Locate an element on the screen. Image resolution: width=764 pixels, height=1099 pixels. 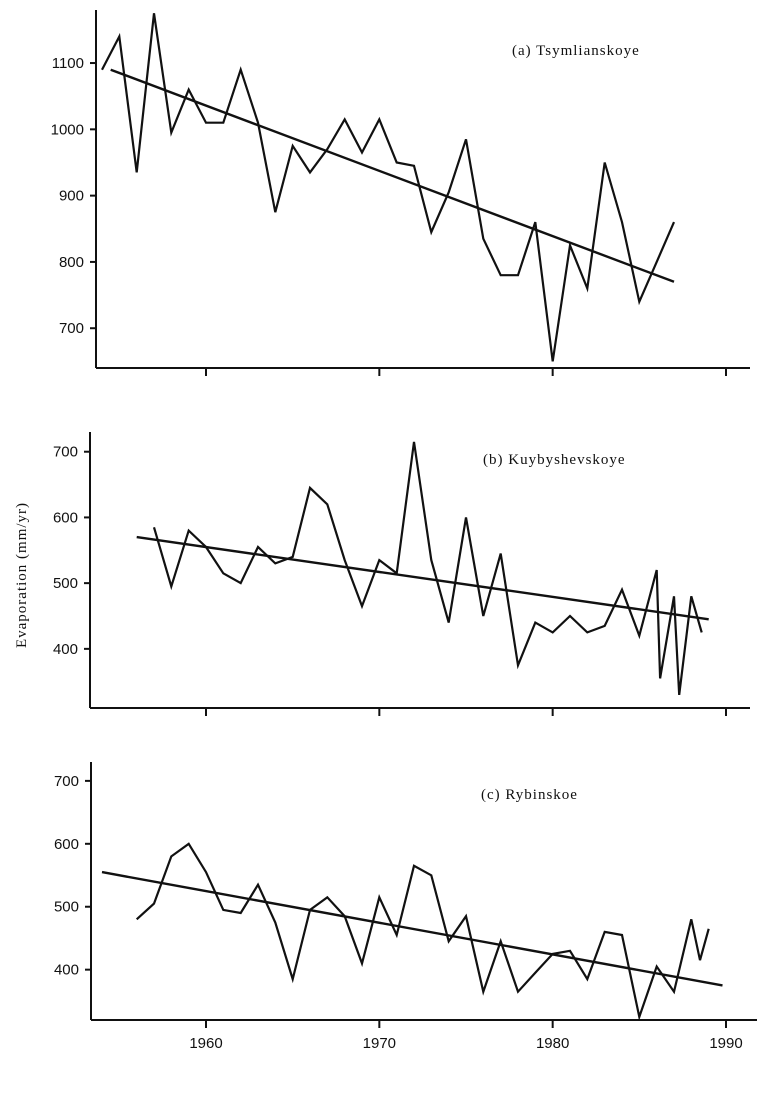
y-tick-label: 900 is located at coordinates (71, 196).